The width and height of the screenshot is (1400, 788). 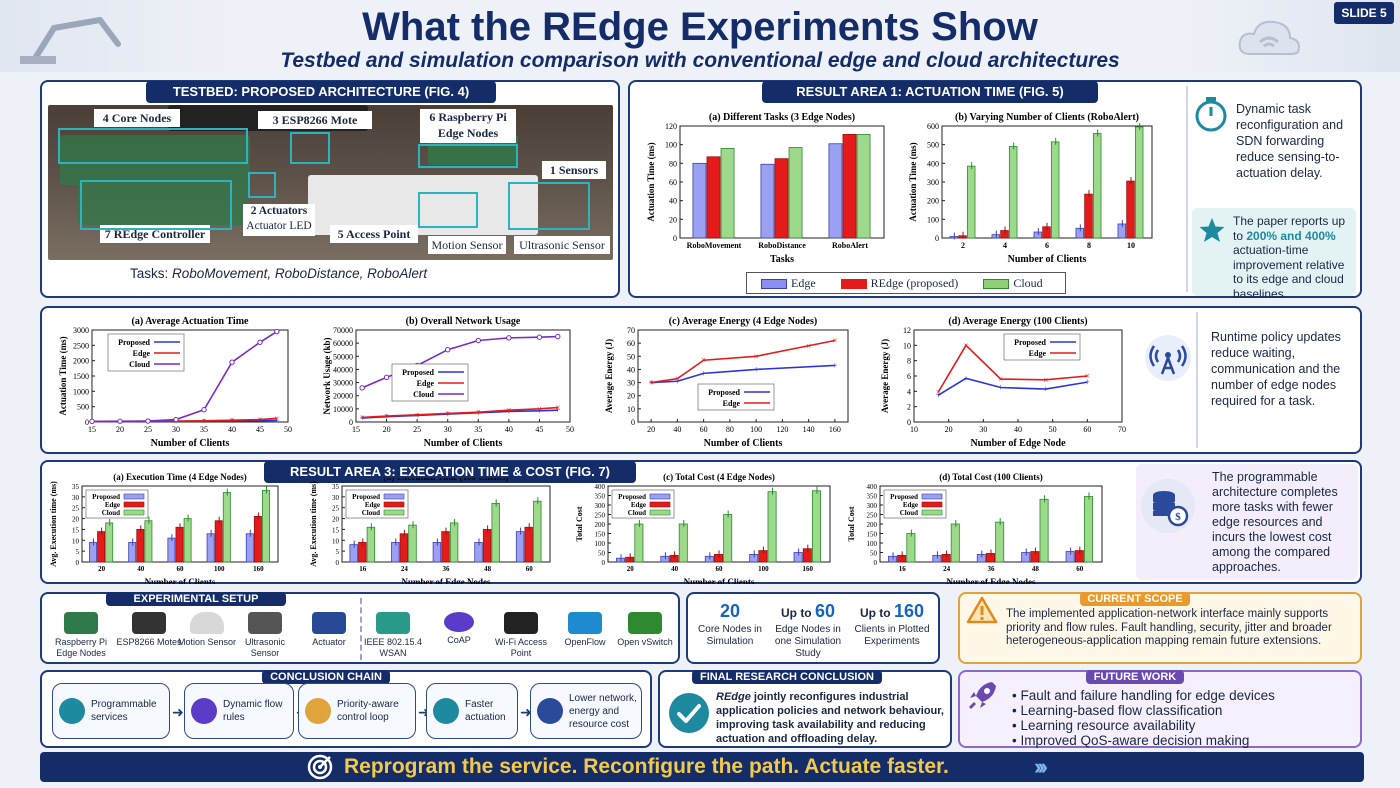 What do you see at coordinates (947, 569) in the screenshot?
I see `x-tick-label: 24` at bounding box center [947, 569].